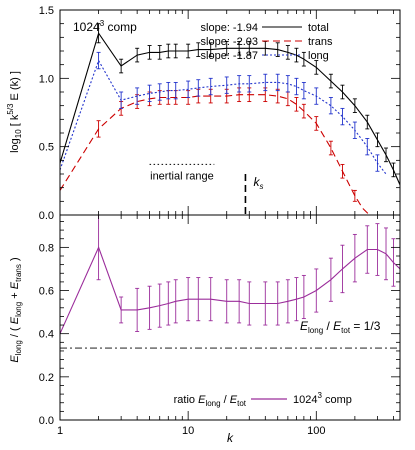 The height and width of the screenshot is (450, 415). What do you see at coordinates (340, 327) in the screenshot?
I see `reference-line-label: Elong / Etot = 1/3` at bounding box center [340, 327].